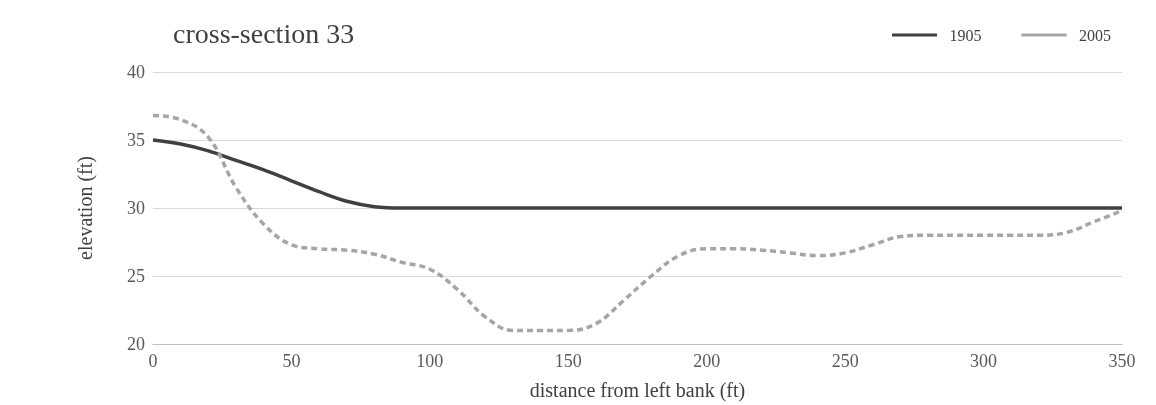  What do you see at coordinates (845, 361) in the screenshot?
I see `x-tick-label: 250` at bounding box center [845, 361].